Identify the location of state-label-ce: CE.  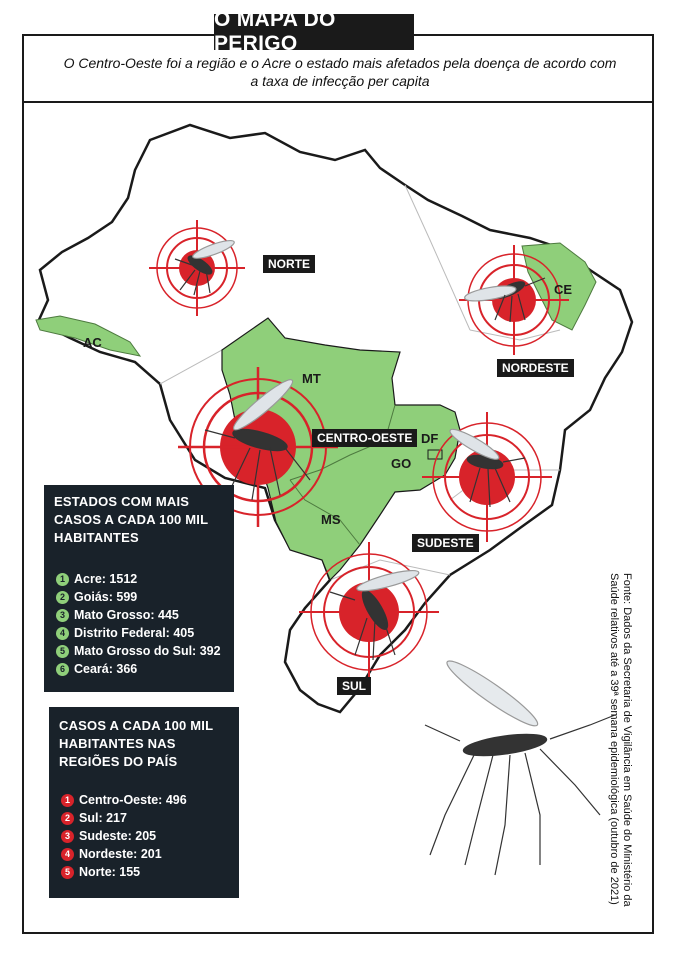
(563, 289).